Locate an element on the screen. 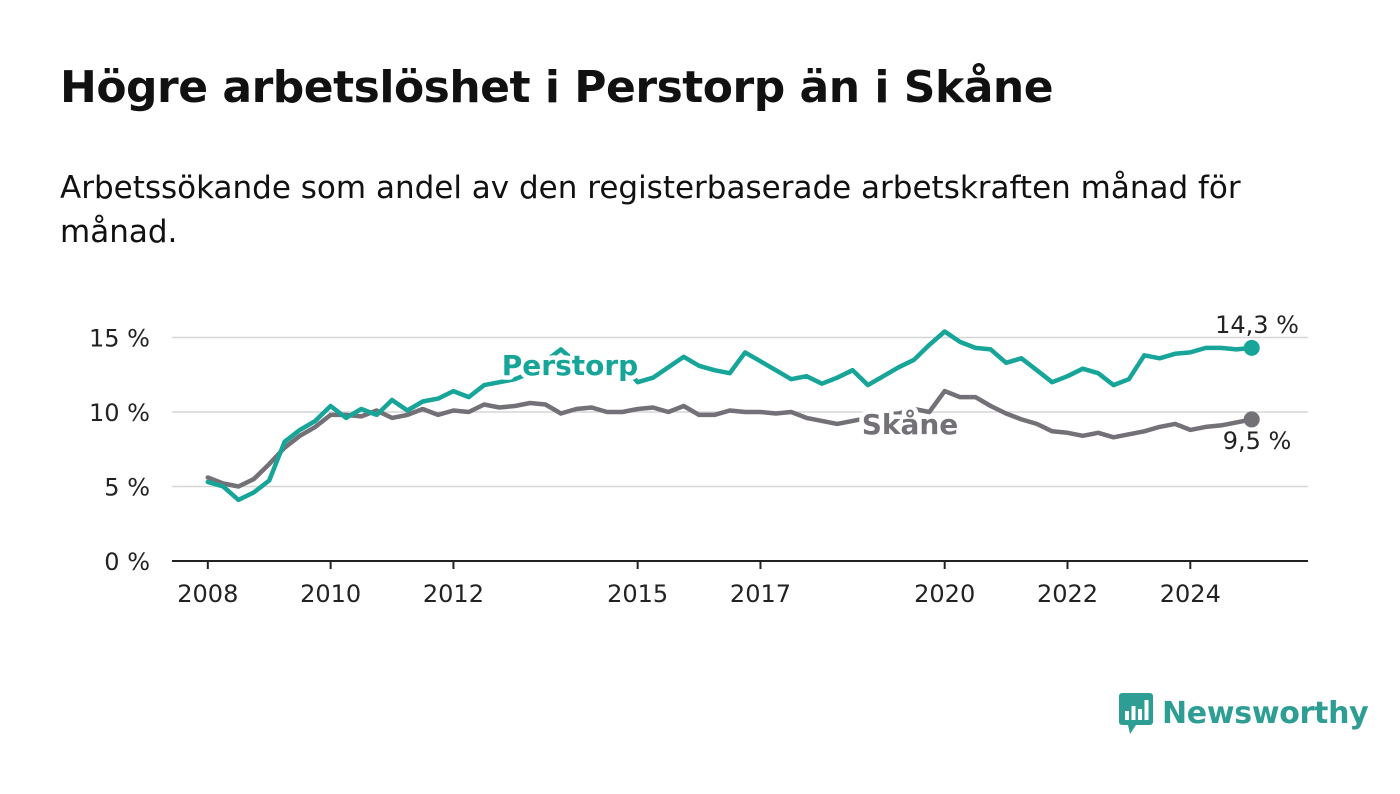 The height and width of the screenshot is (794, 1400). newsworthy-logo: Newsworthy is located at coordinates (1243, 713).